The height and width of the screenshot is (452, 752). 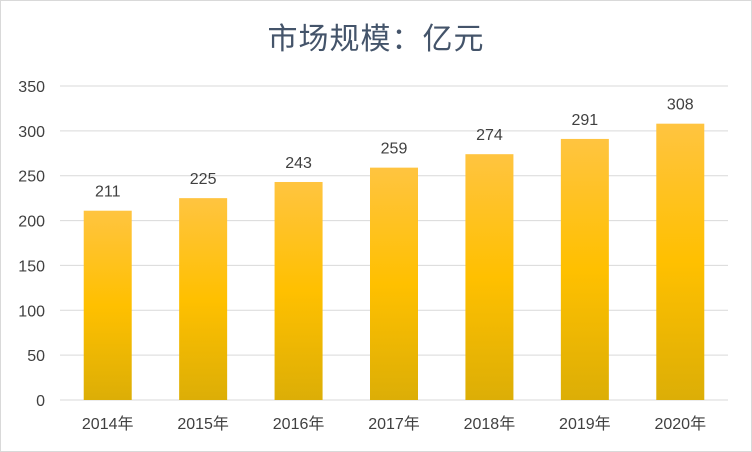 I want to click on y-tick-label: 200, so click(x=31, y=222).